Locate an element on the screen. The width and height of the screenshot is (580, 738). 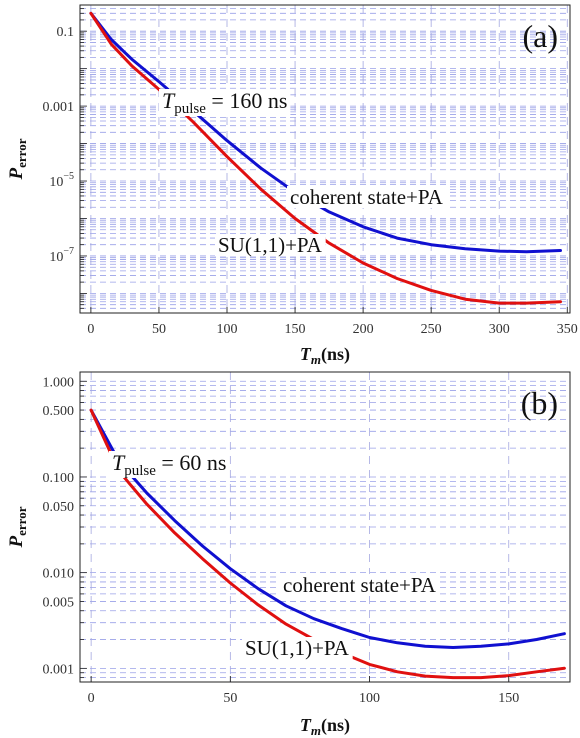
x-tick-label: 250 is located at coordinates (431, 329).